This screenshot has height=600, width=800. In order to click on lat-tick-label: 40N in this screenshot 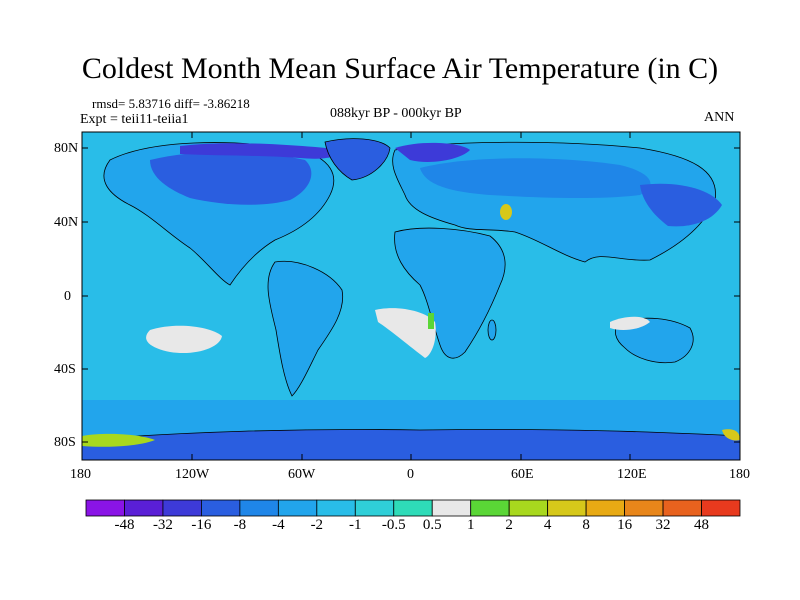, I will do `click(66, 222)`.